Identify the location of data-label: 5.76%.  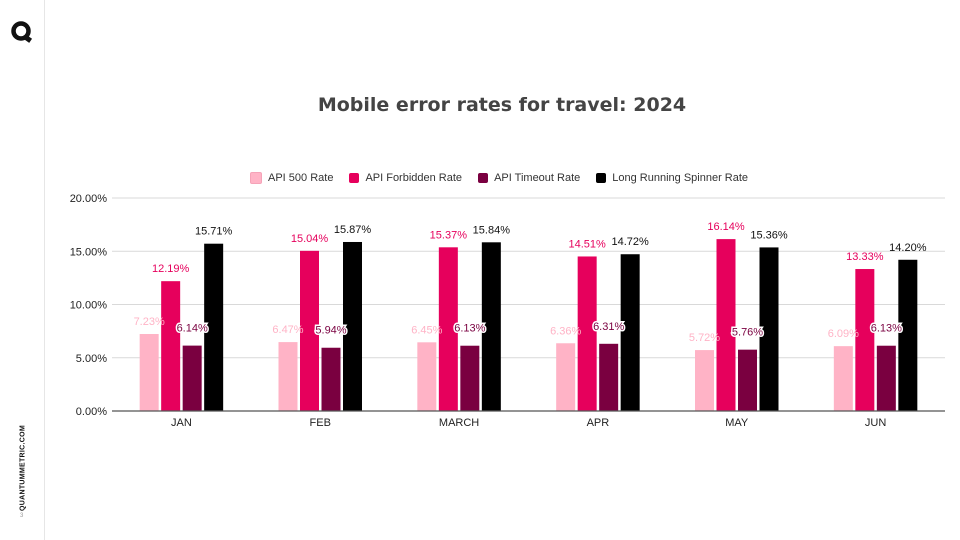
(747, 333).